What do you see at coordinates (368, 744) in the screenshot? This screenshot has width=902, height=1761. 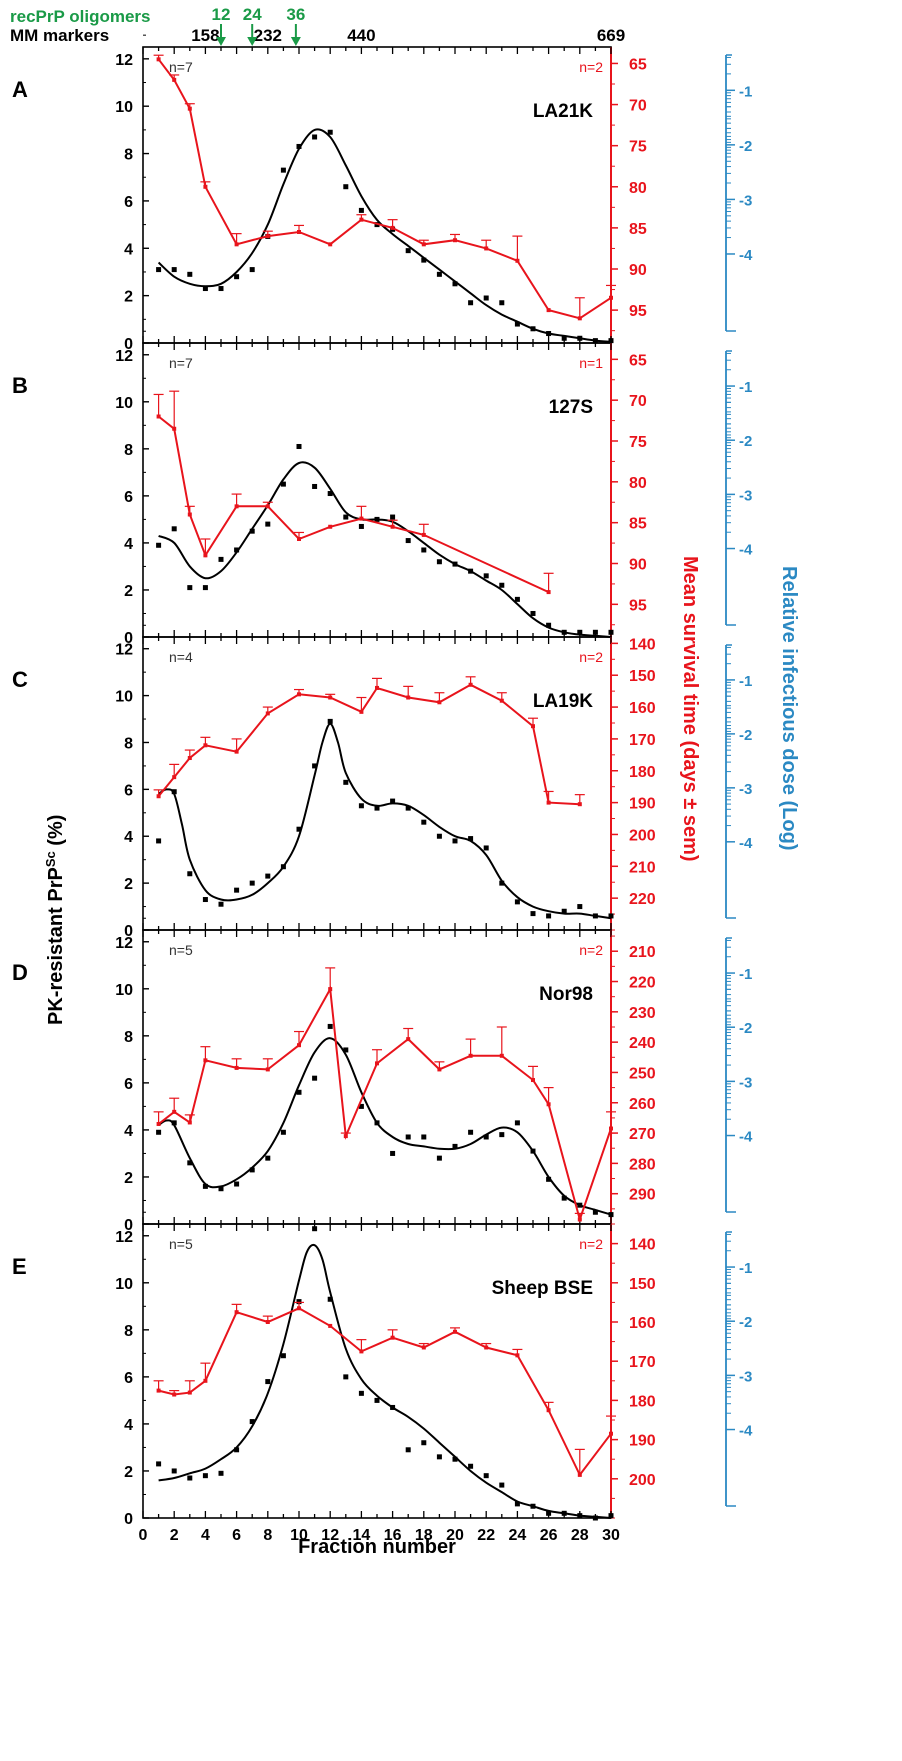 I see `survival-line` at bounding box center [368, 744].